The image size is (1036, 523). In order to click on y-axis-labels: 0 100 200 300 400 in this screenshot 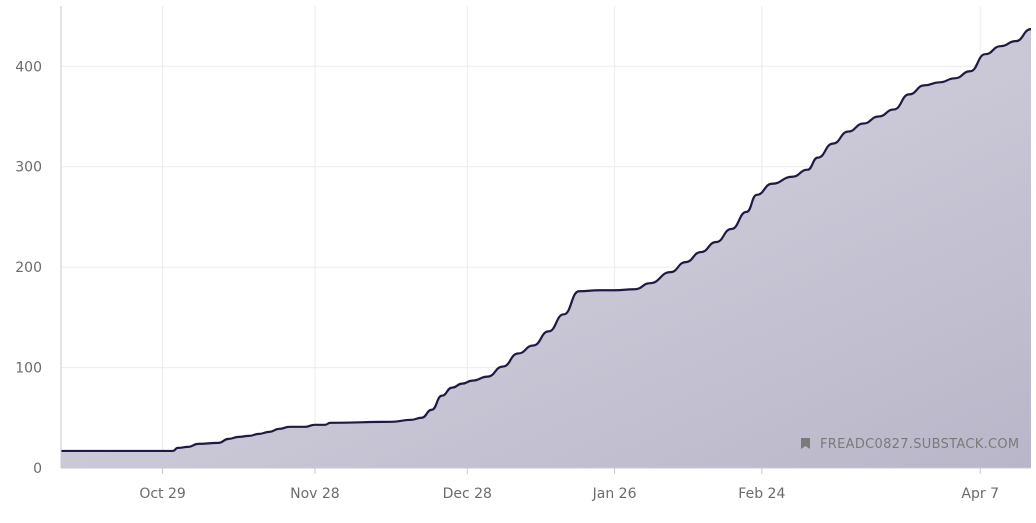, I will do `click(28, 268)`.